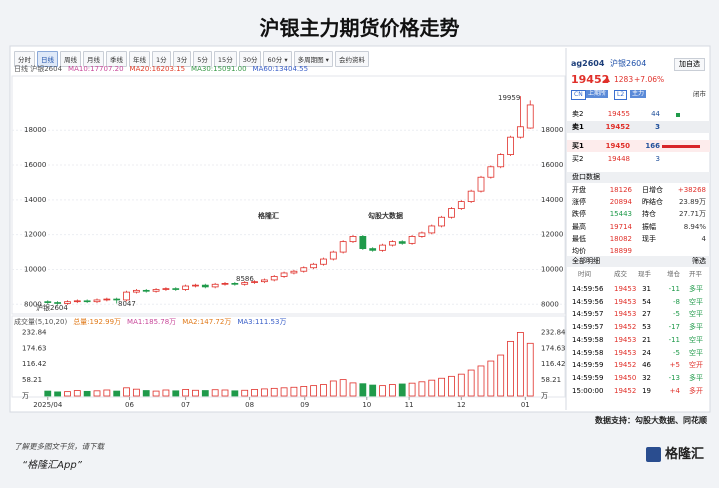  I want to click on toolbar: 分时 日线 周线 月线 季线 年线 1分 3分 5分 15分 30分 60分 ▾ 多周期图 ▾ 会约资料, so click(191, 59).